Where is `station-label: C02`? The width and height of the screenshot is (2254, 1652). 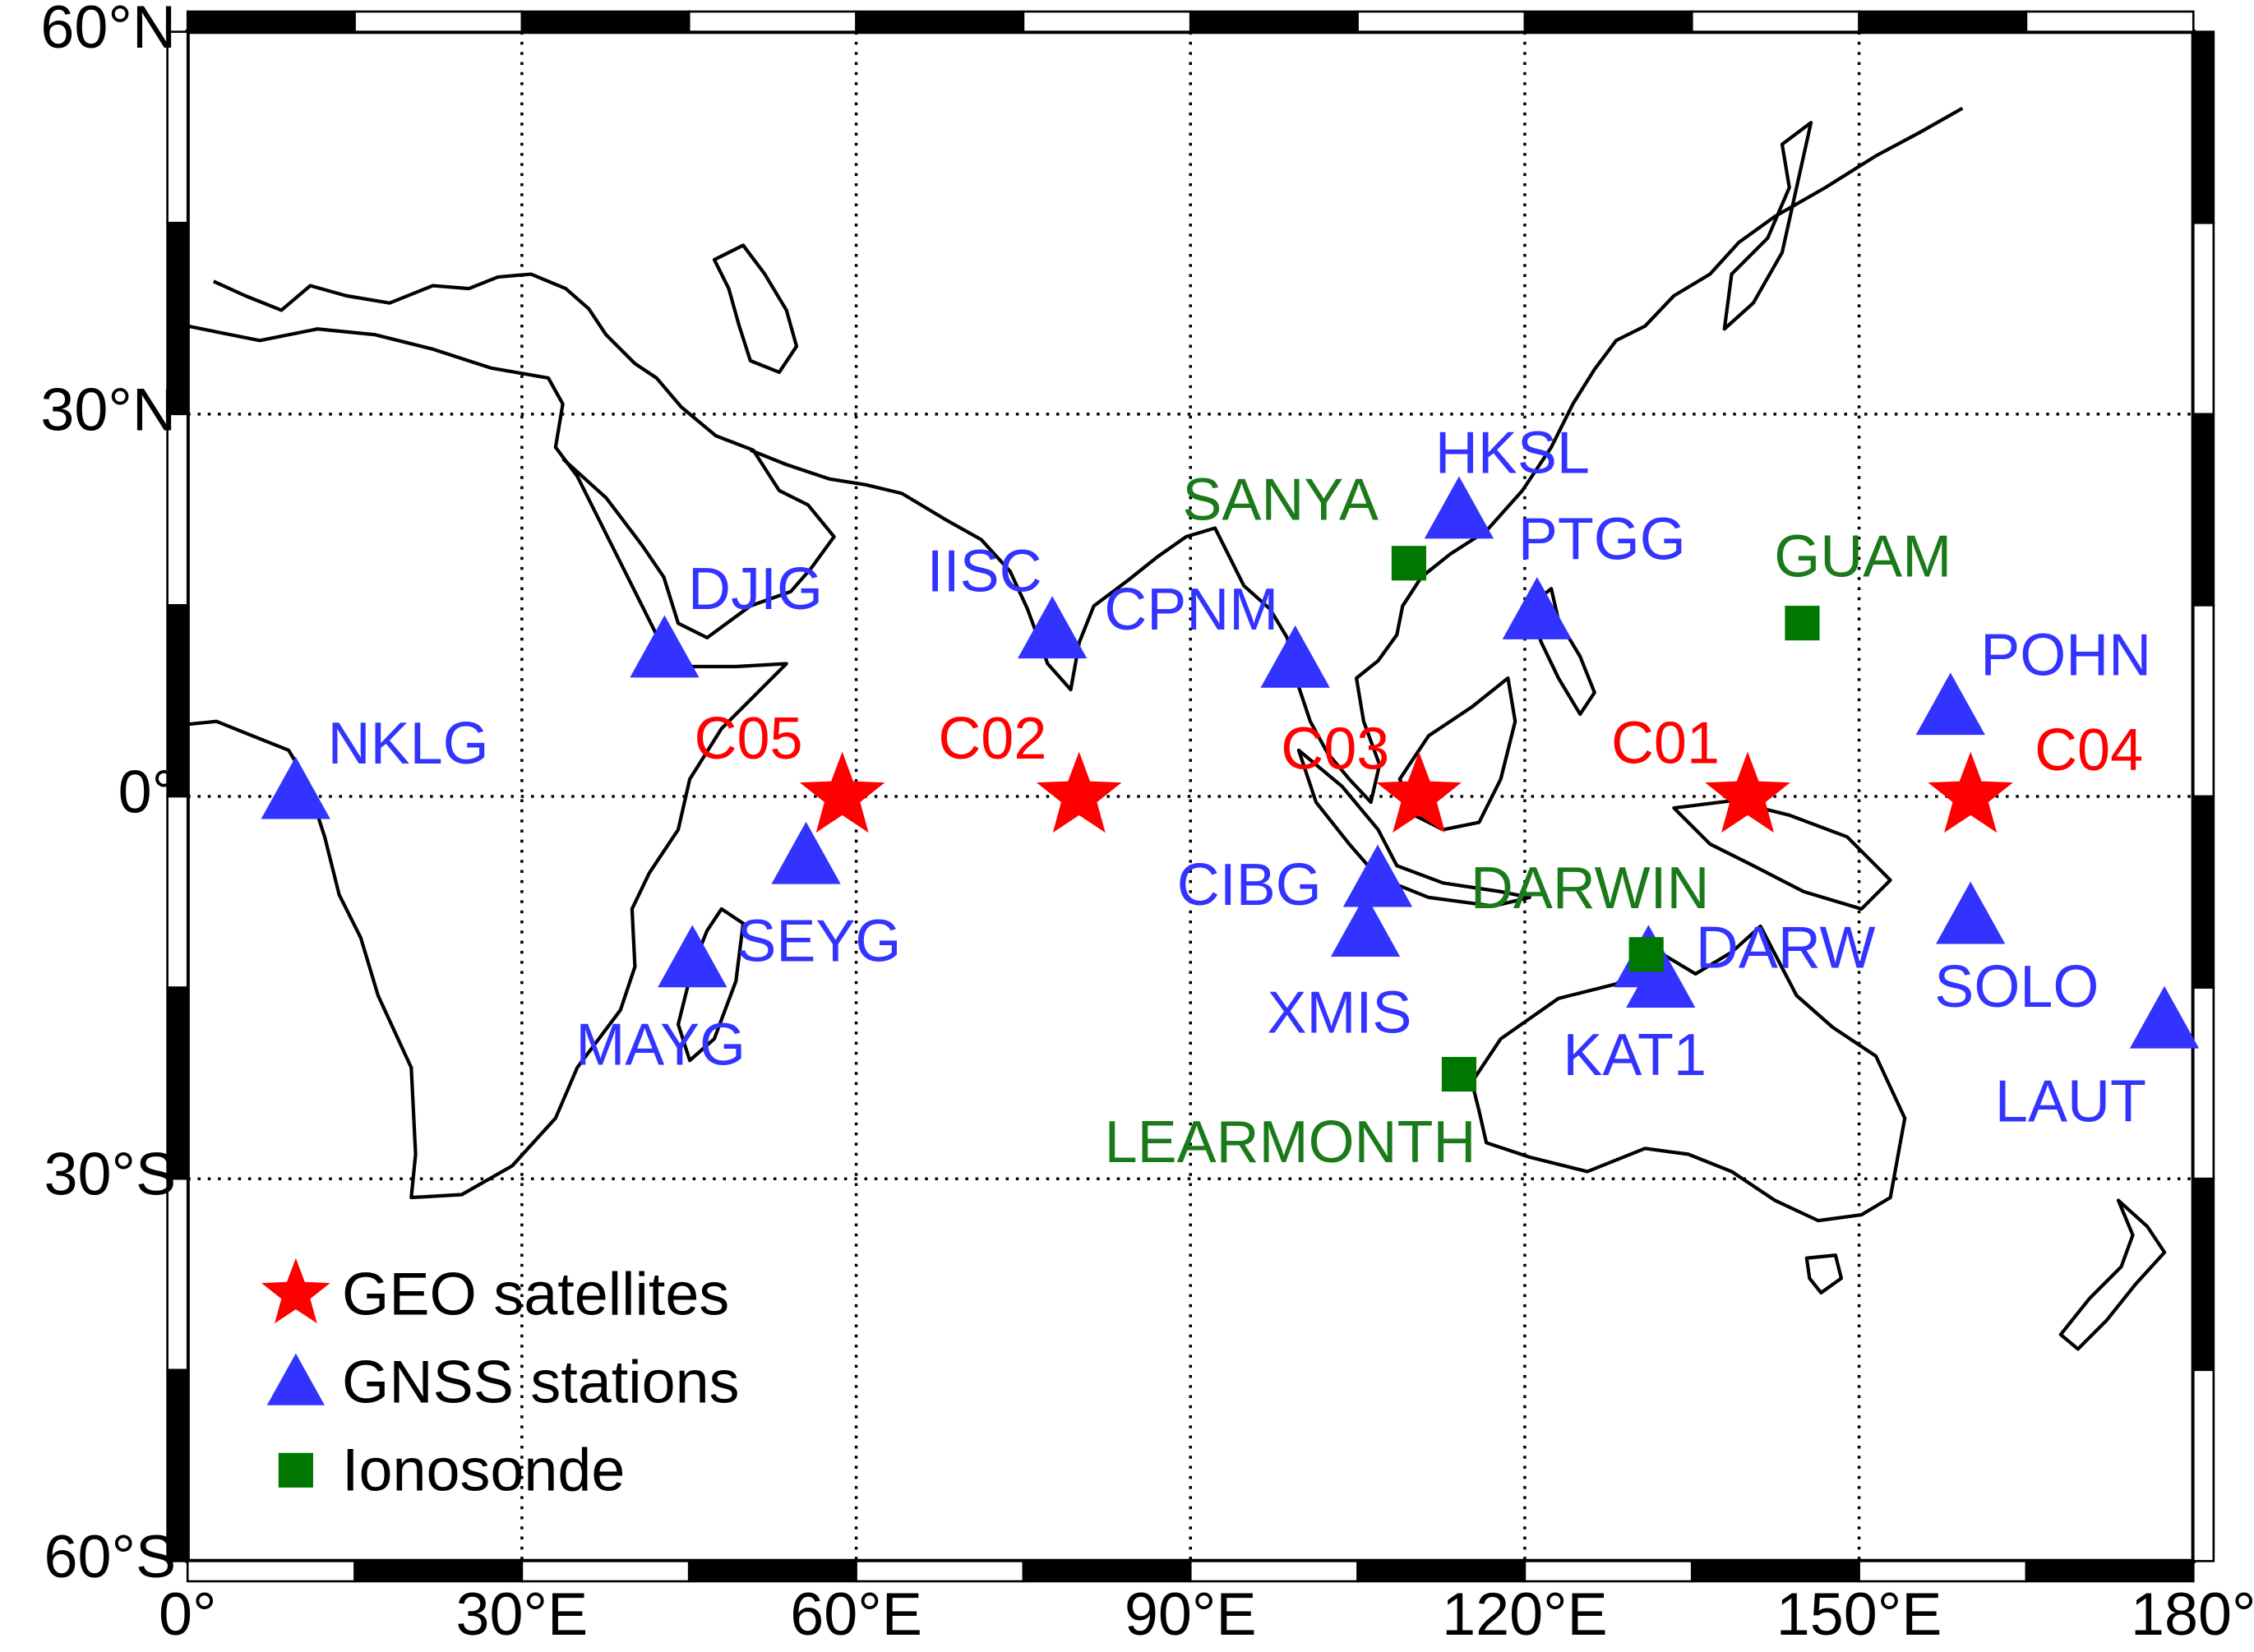
station-label: C02 is located at coordinates (992, 739).